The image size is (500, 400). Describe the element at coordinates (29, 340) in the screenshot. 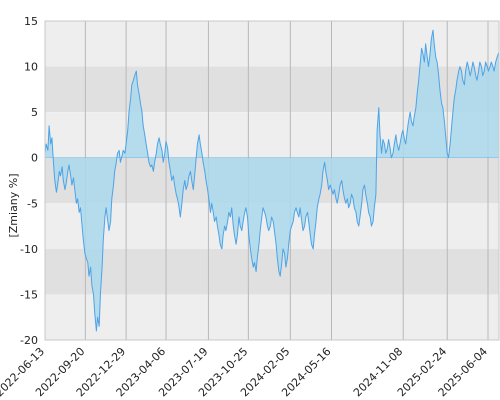

I see `y-tick-label: -20` at that location.